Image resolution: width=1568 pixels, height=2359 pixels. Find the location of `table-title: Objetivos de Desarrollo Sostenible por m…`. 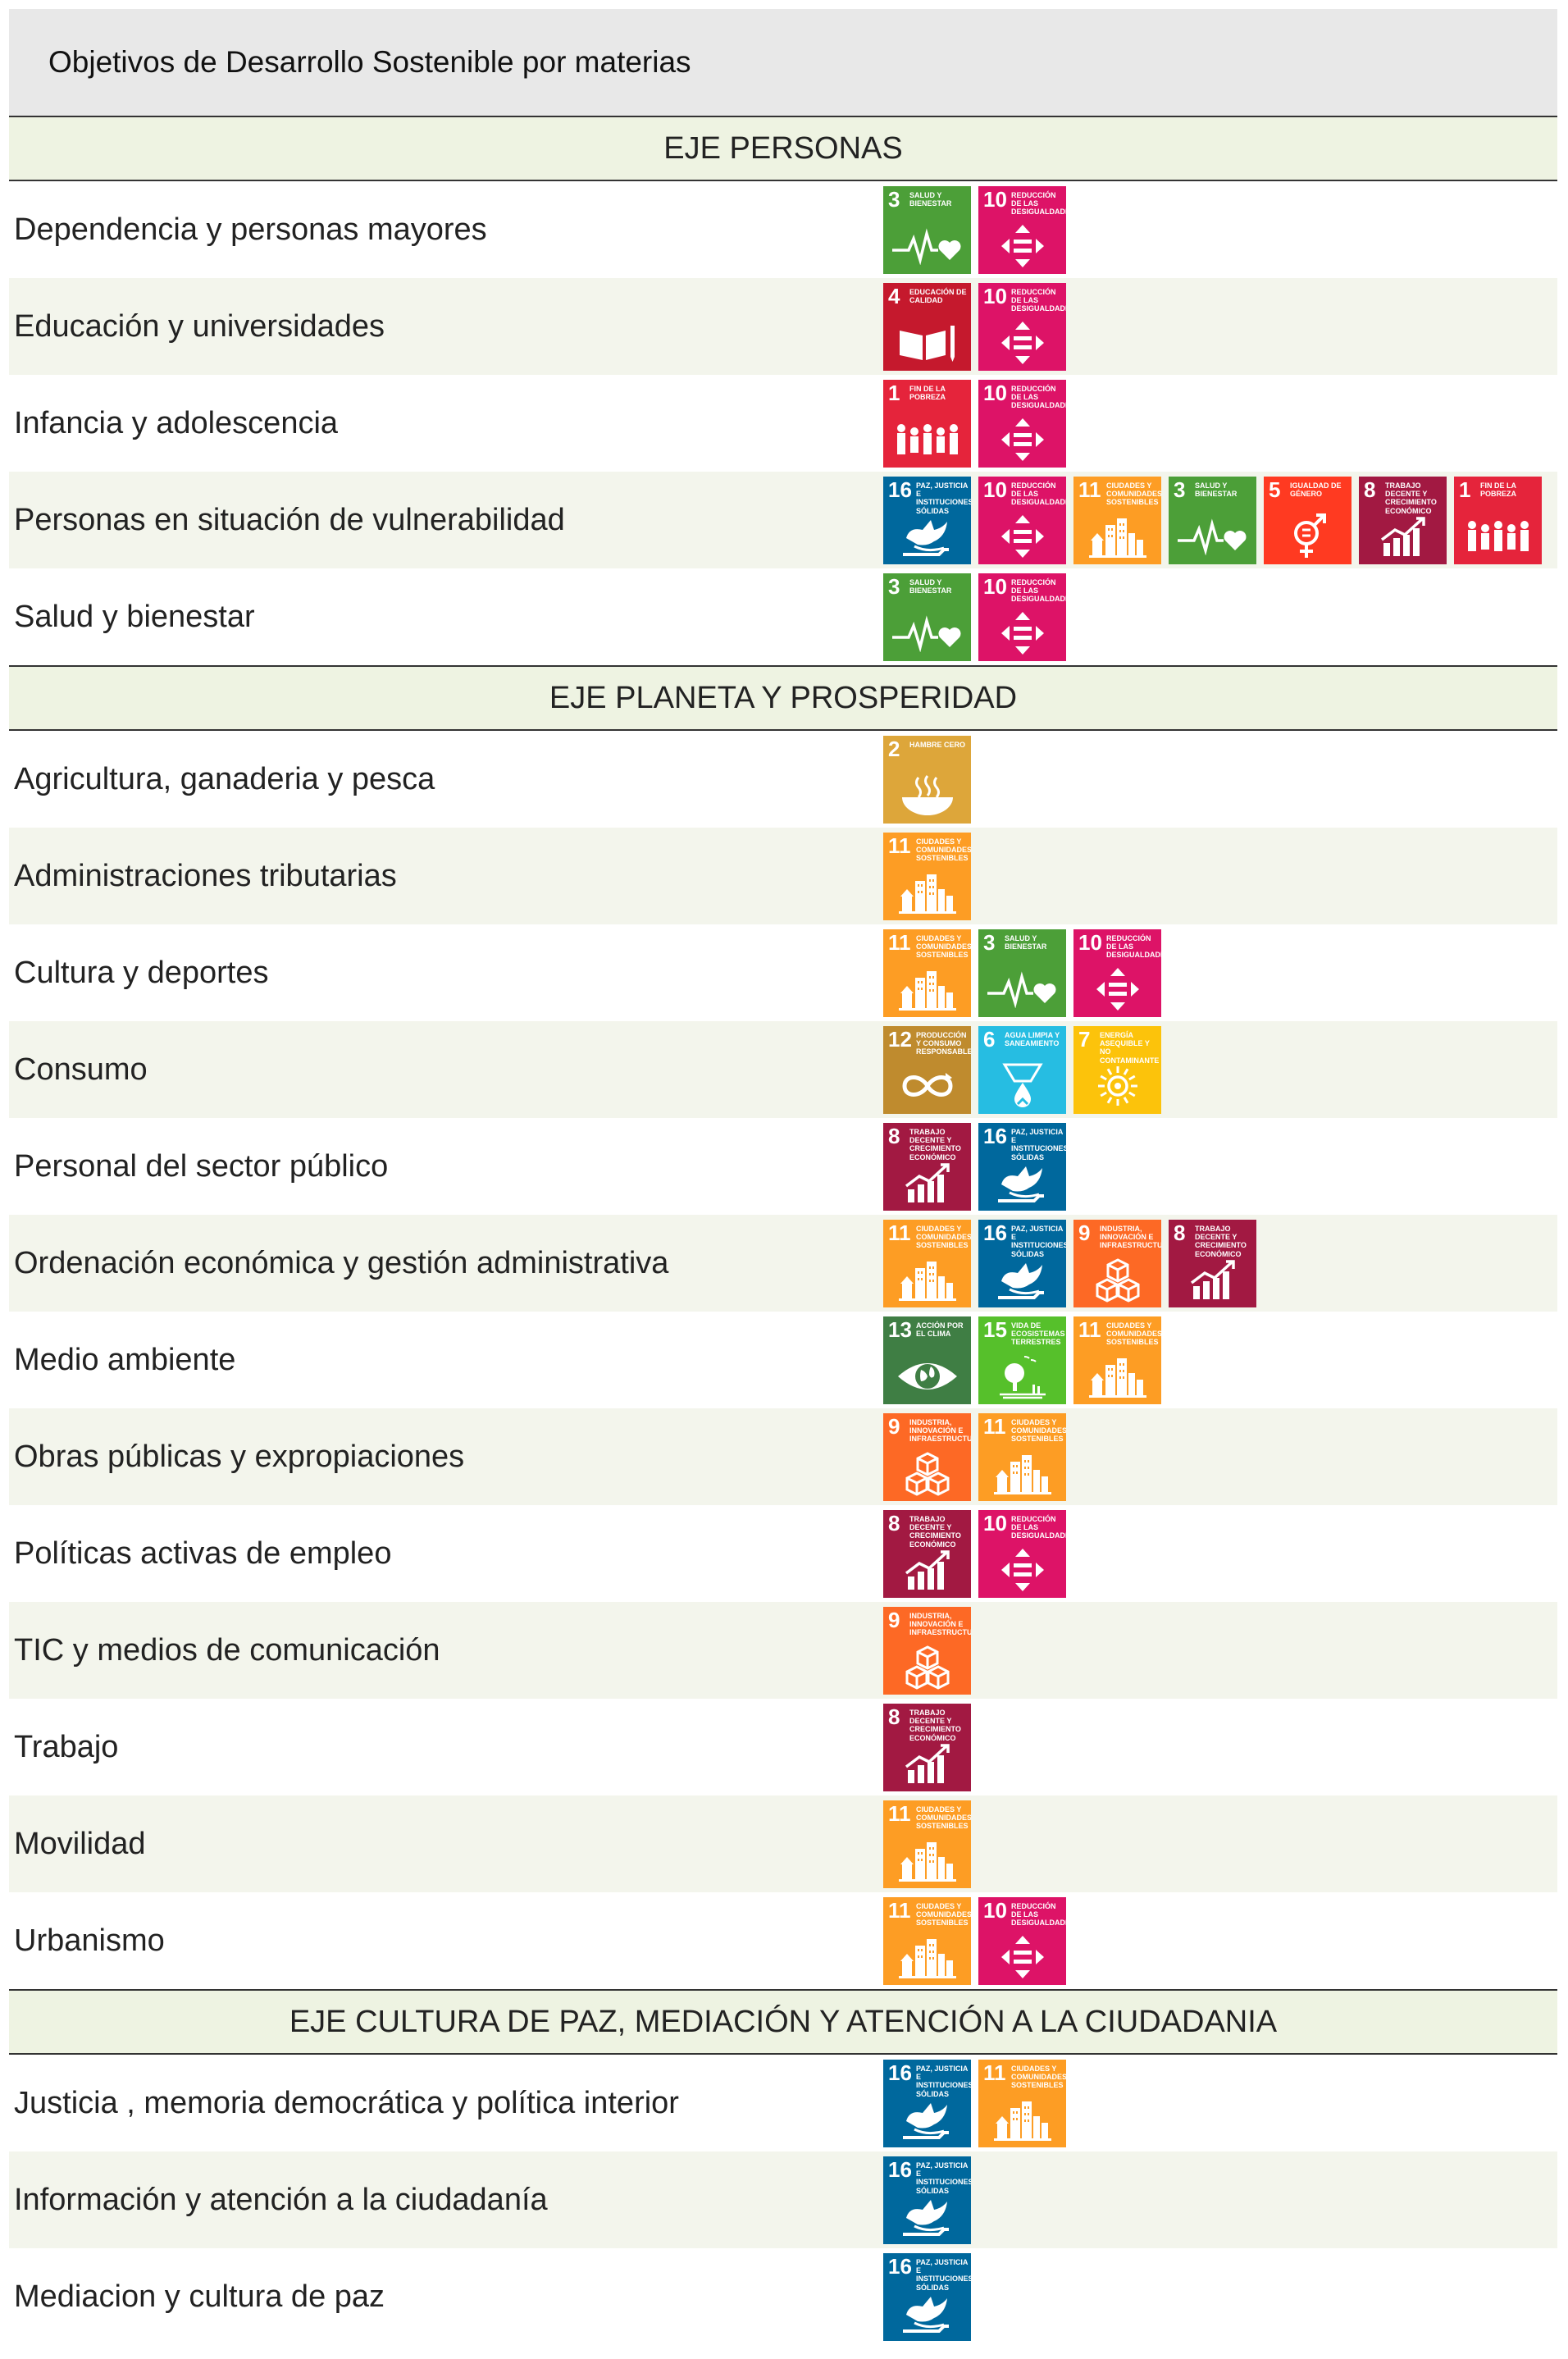

table-title: Objetivos de Desarrollo Sostenible por m… is located at coordinates (783, 62).